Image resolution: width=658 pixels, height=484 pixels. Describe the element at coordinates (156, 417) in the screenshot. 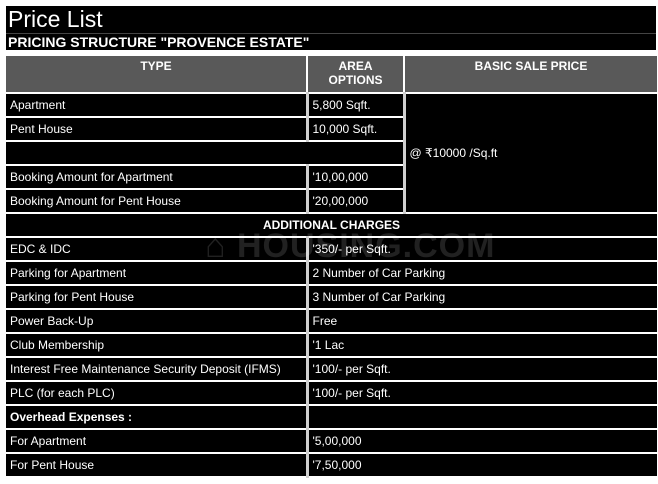

I see `charge-label: Overhead Expenses :` at that location.